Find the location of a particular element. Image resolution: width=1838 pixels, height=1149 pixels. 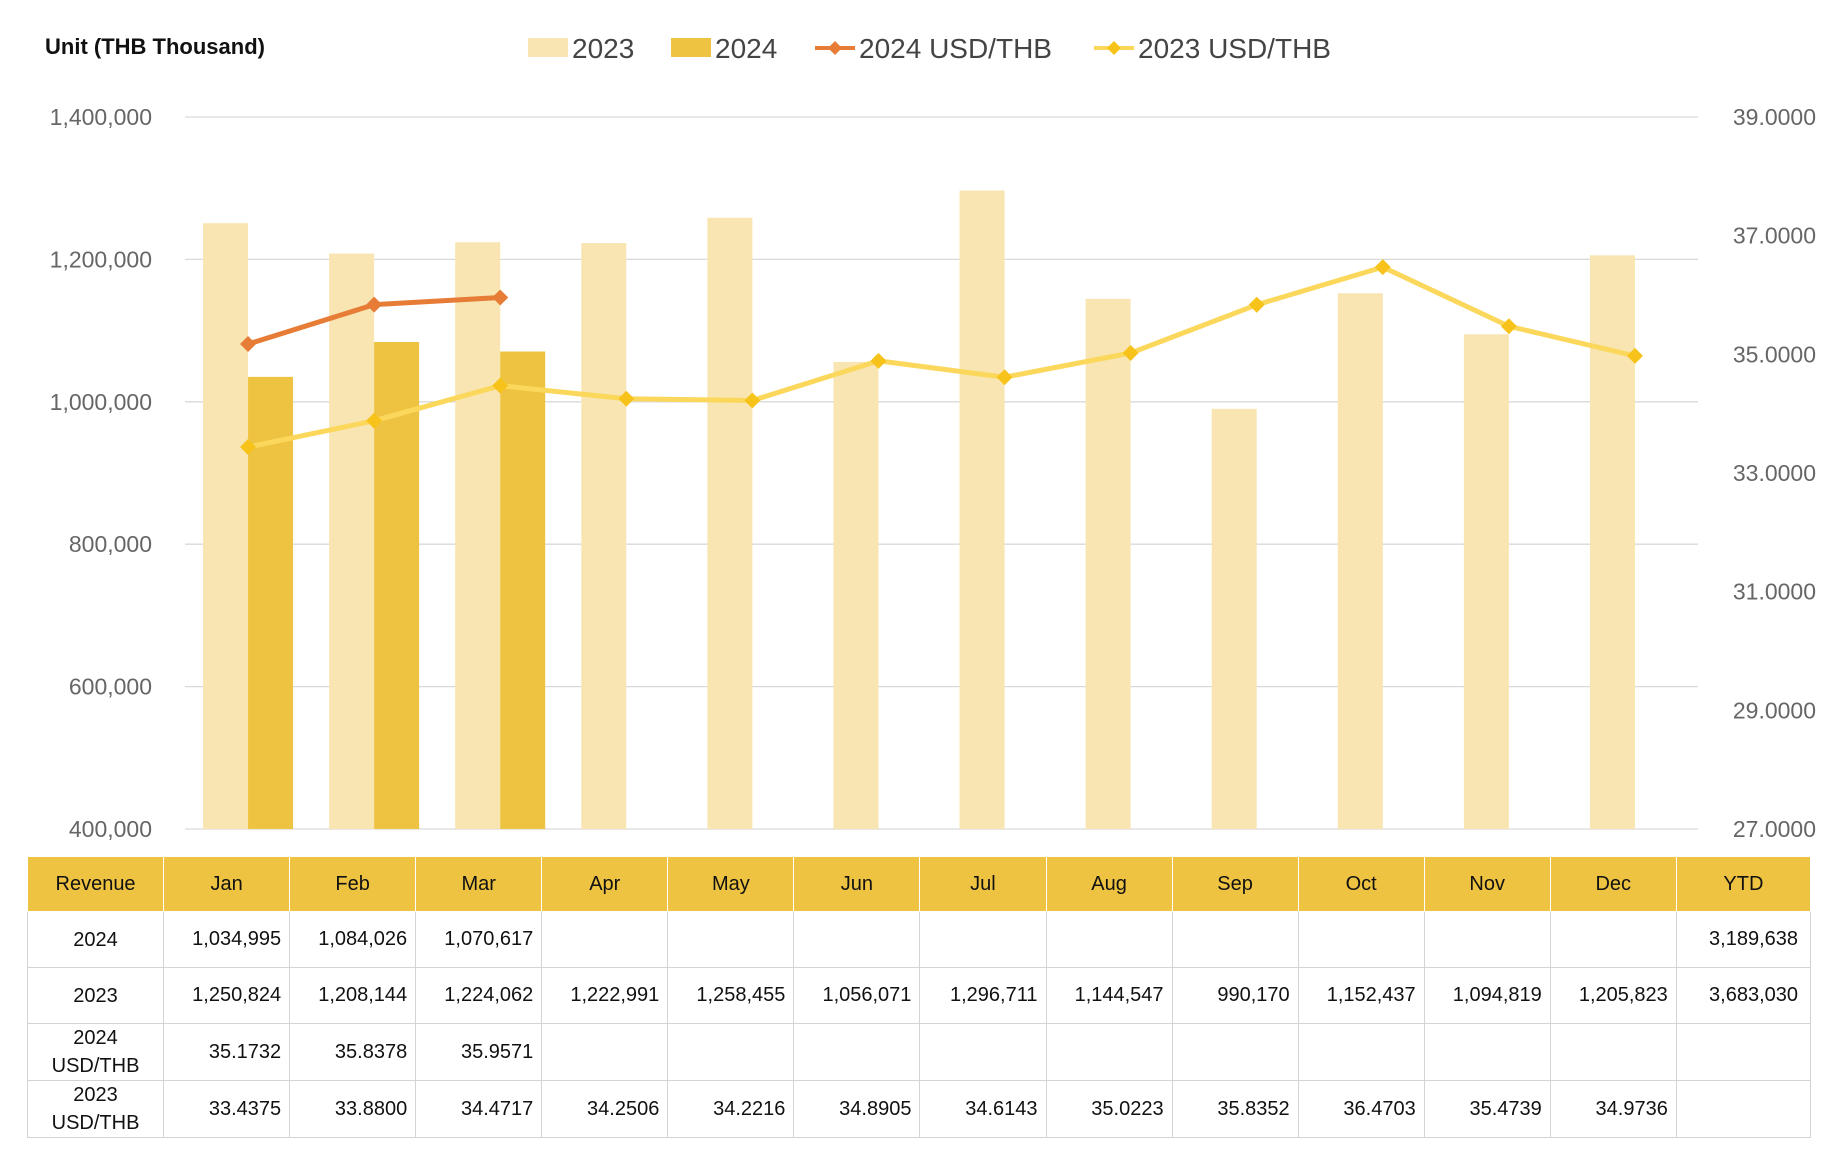

table-cell: 1,034,995 is located at coordinates (227, 939).